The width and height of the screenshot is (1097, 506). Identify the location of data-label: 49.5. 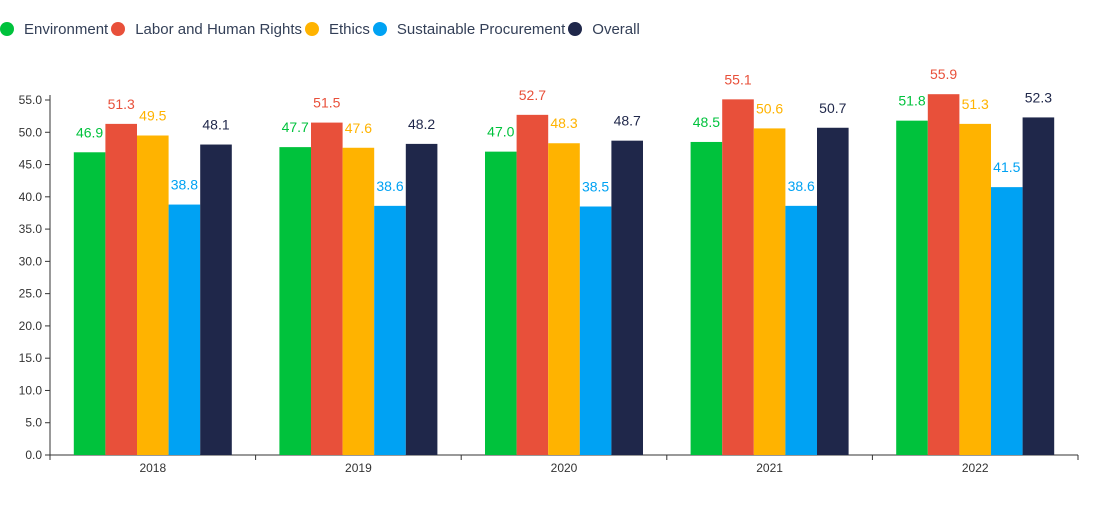
(152, 116).